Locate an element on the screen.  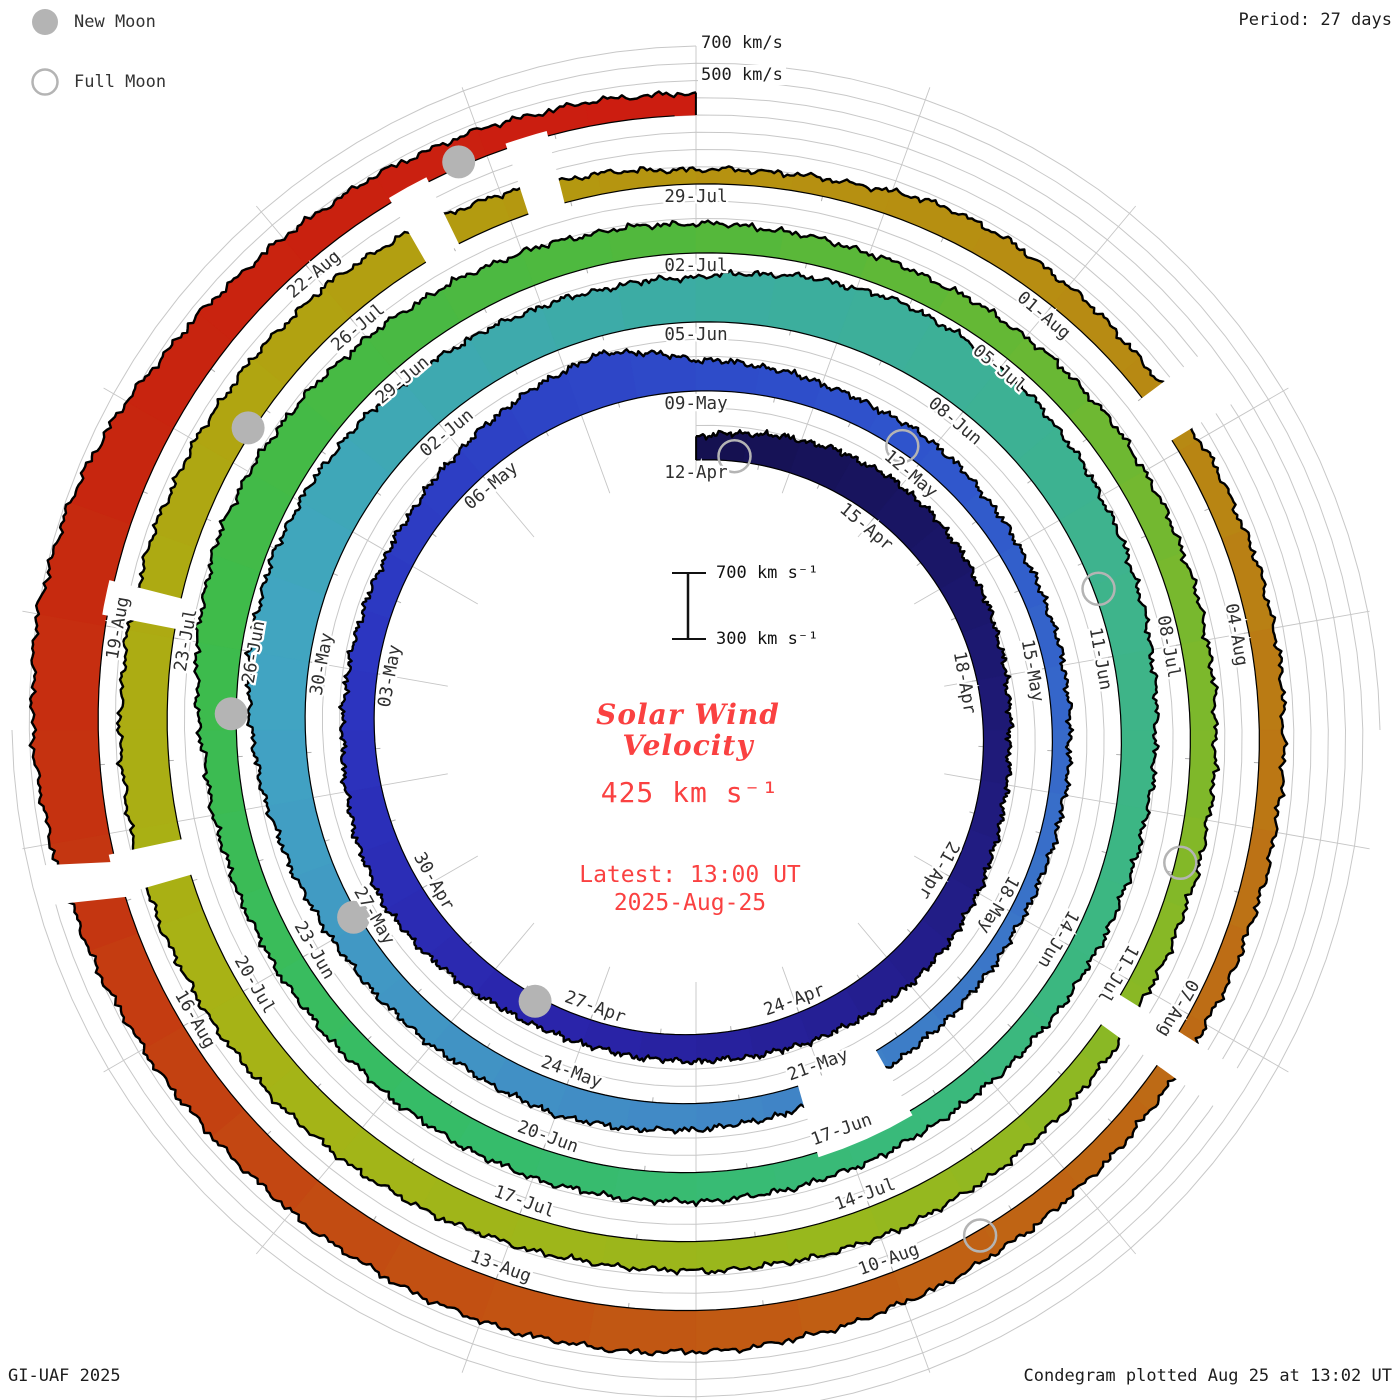
chart-title: Solar Wind Velocity is located at coordinates (688, 730).